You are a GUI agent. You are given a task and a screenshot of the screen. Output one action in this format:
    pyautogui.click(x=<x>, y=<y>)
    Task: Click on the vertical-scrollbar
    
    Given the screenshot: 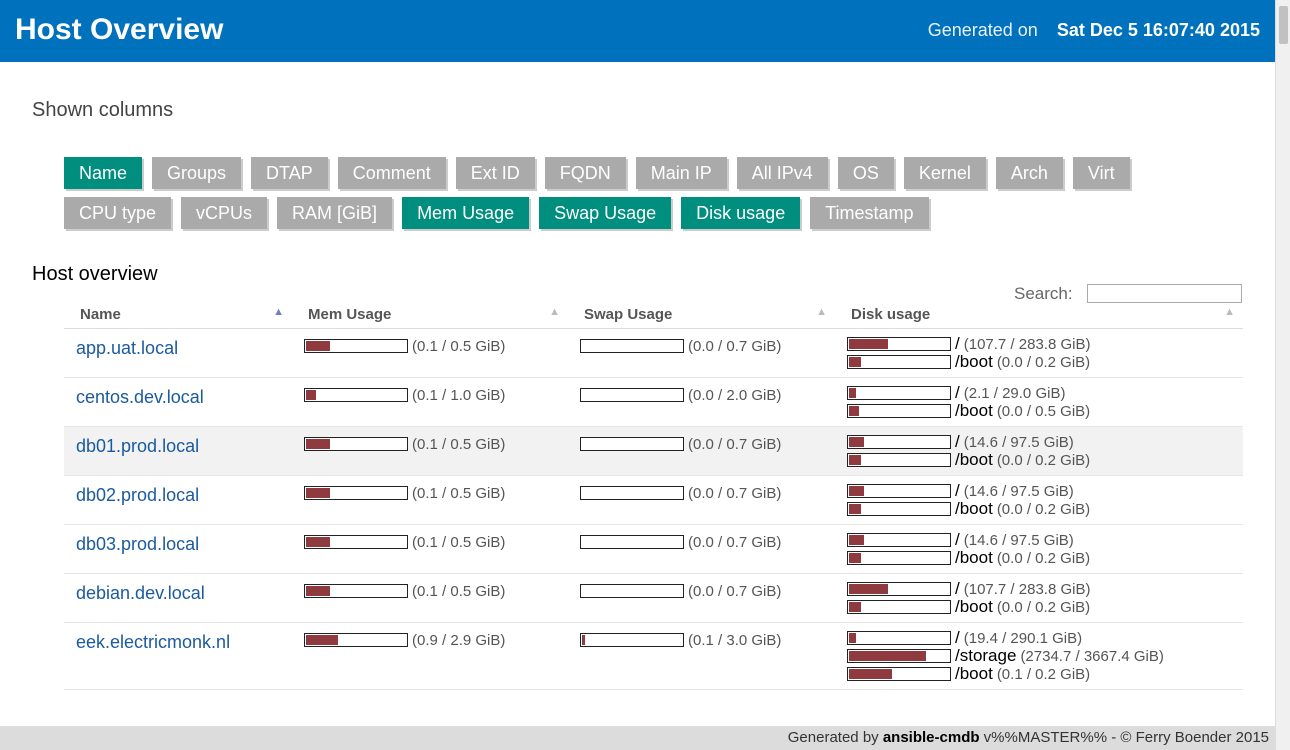 What is the action you would take?
    pyautogui.click(x=1282, y=375)
    